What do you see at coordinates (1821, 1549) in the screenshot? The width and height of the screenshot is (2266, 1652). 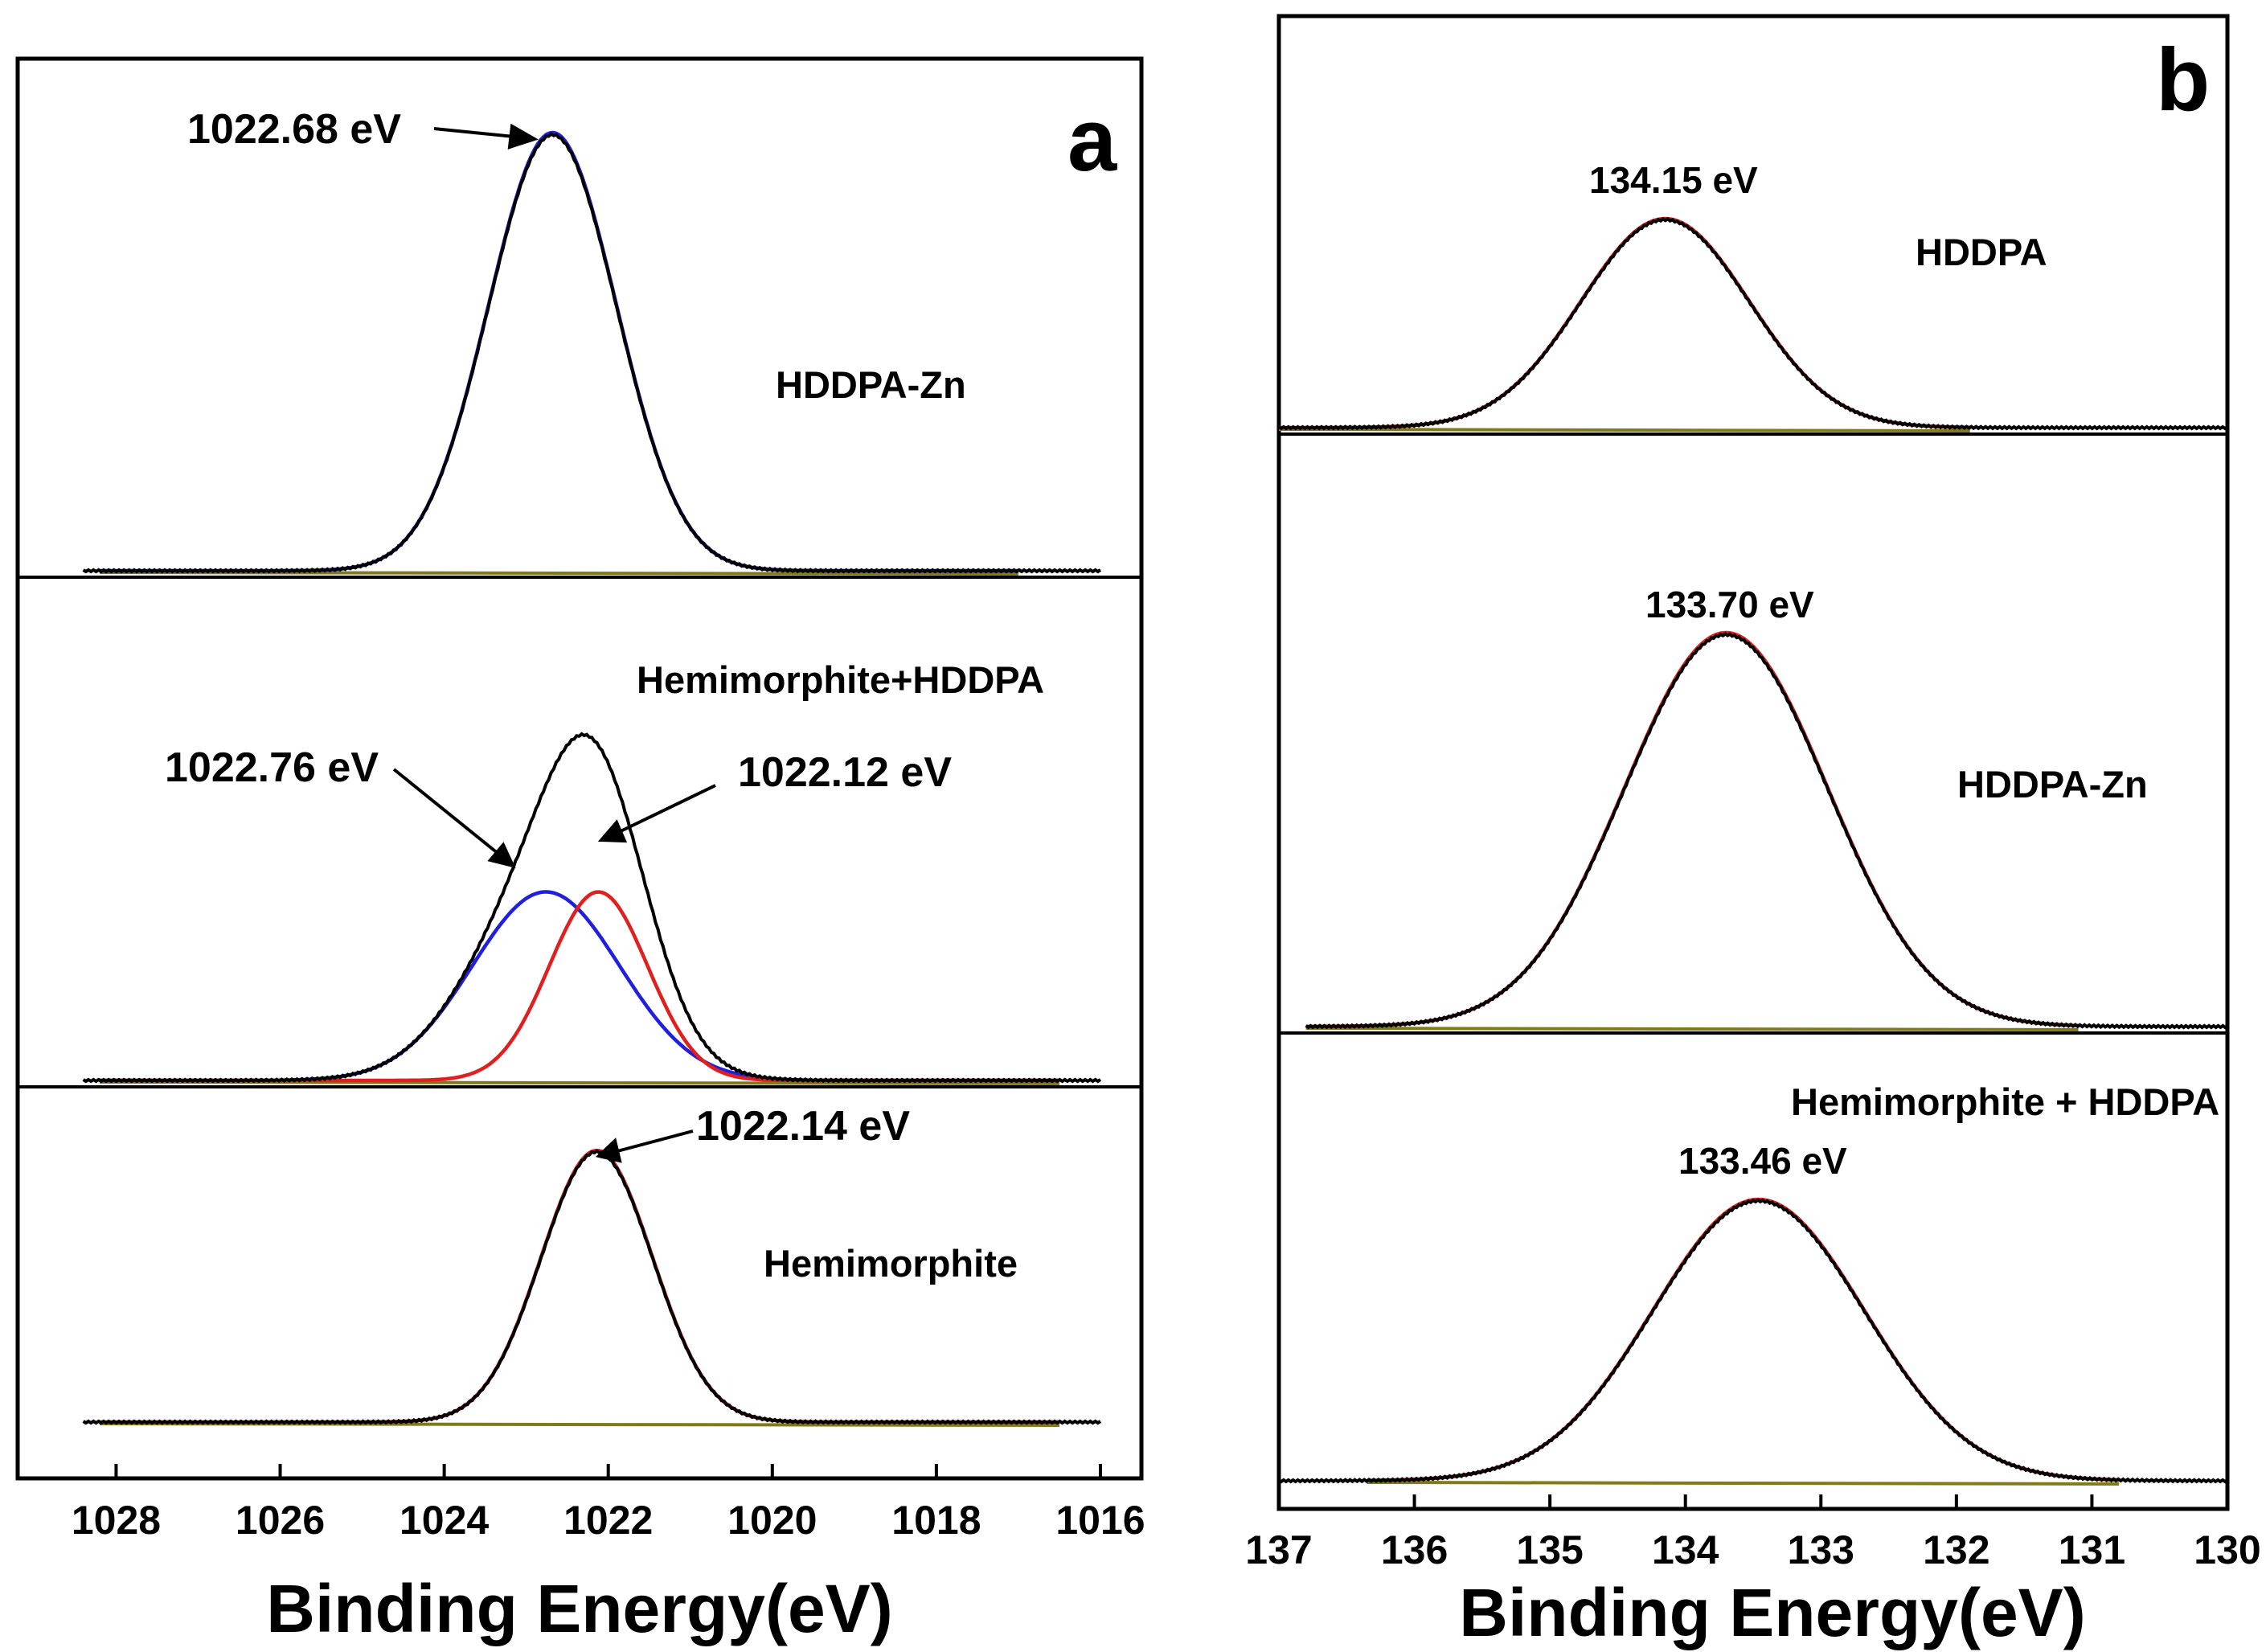 I see `x-tick-label: 133` at bounding box center [1821, 1549].